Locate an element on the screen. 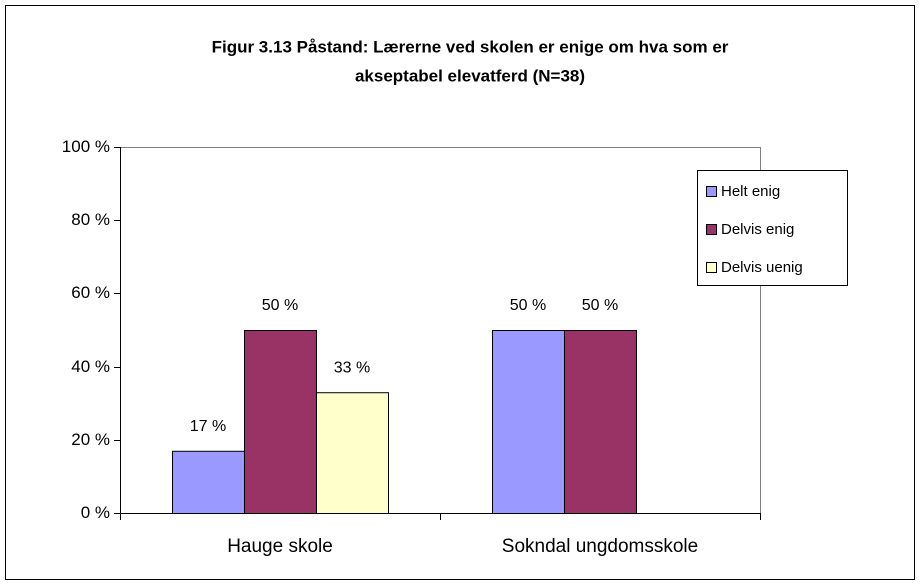  chart-title: akseptabel elevatferd (N=38) is located at coordinates (470, 75).